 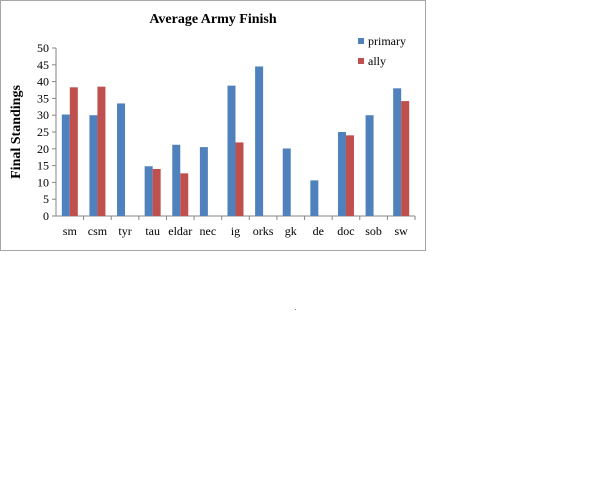 I want to click on x-tick-label: csm, so click(x=98, y=231).